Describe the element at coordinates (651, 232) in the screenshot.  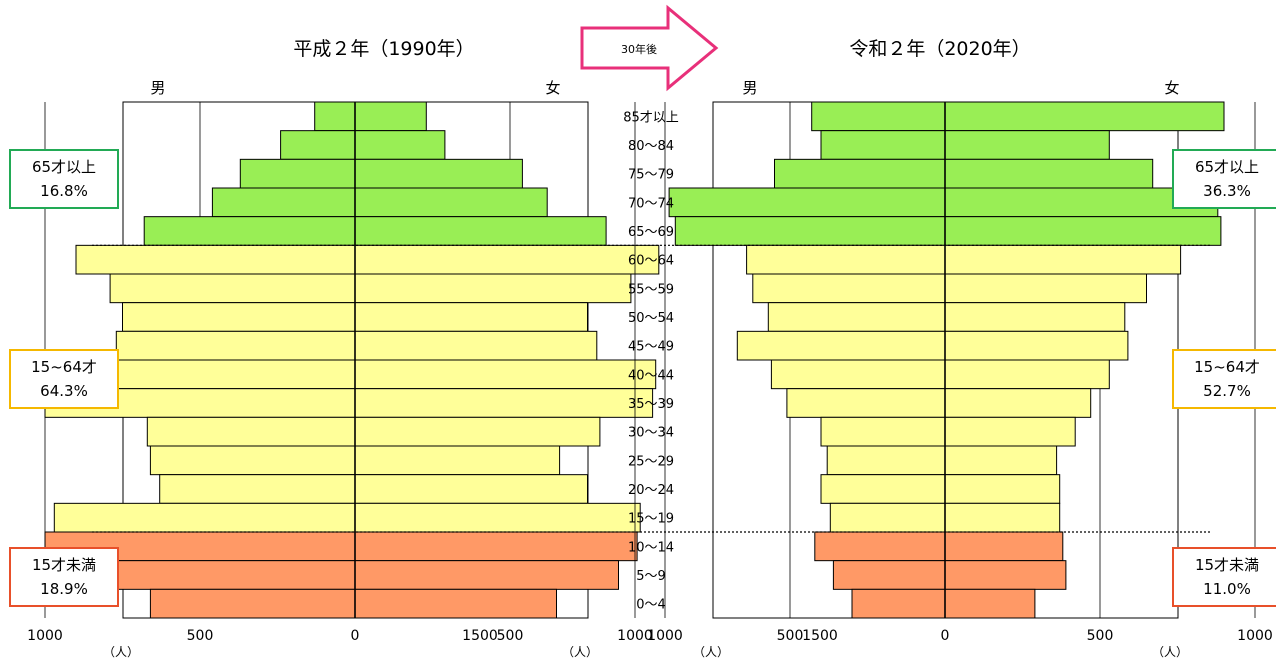
I see `age-label: 65〜69` at that location.